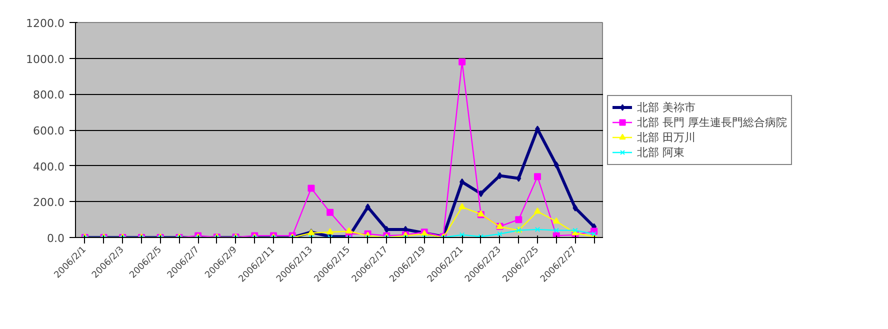 The image size is (888, 329). I want to click on legend-label: 北部 阿東, so click(660, 152).